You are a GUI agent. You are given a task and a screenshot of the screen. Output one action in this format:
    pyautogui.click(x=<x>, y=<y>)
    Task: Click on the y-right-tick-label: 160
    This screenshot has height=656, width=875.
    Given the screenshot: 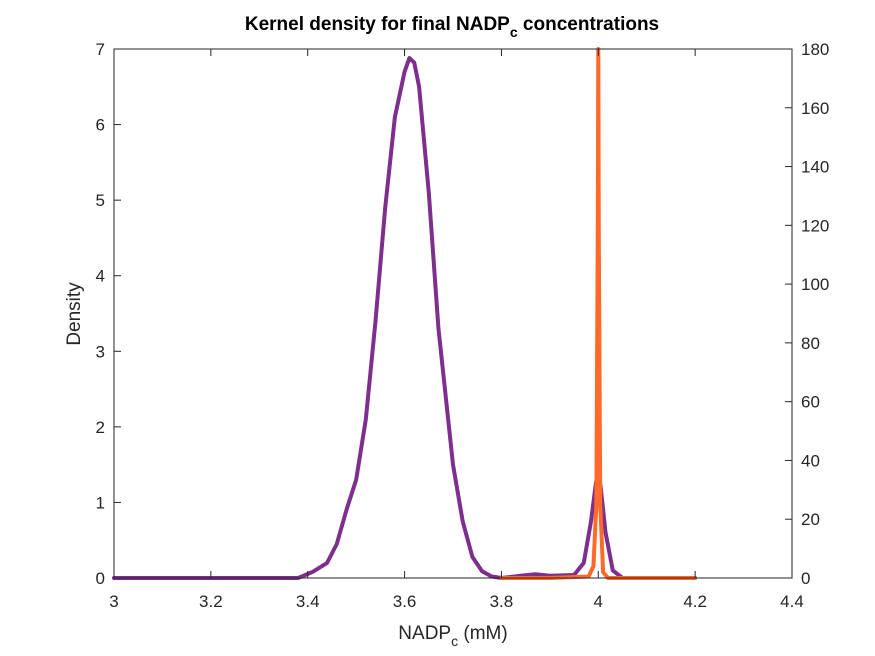 What is the action you would take?
    pyautogui.click(x=815, y=108)
    